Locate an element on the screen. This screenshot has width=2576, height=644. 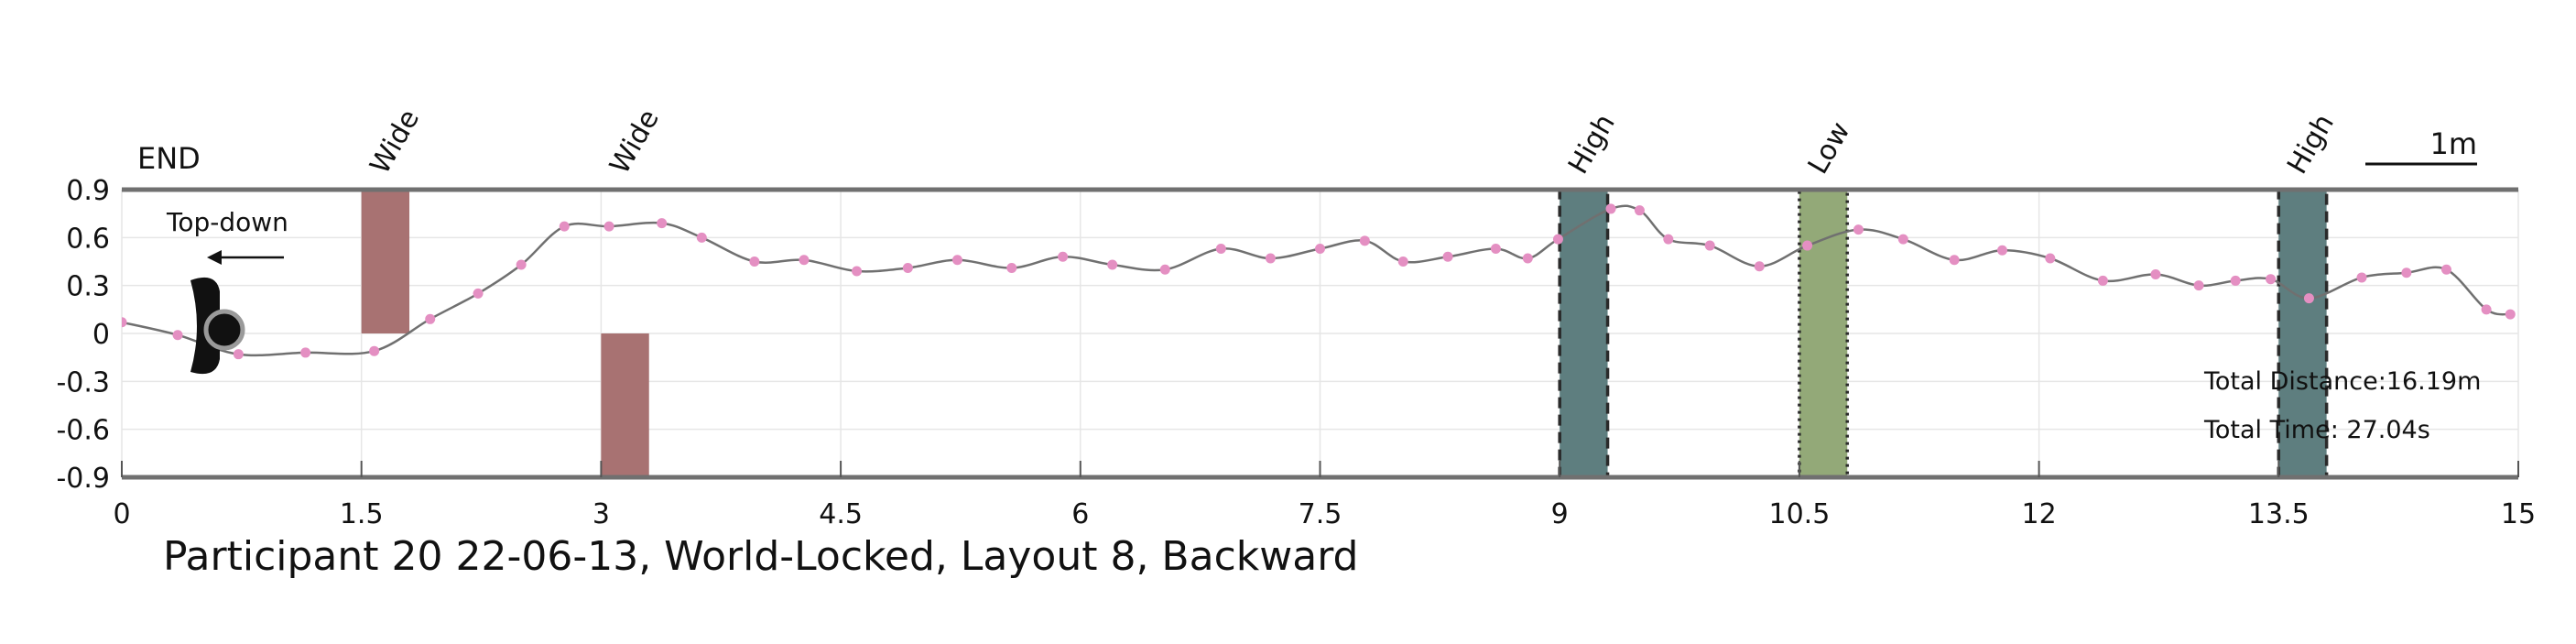
x-tick-label: 4.5 is located at coordinates (841, 514).